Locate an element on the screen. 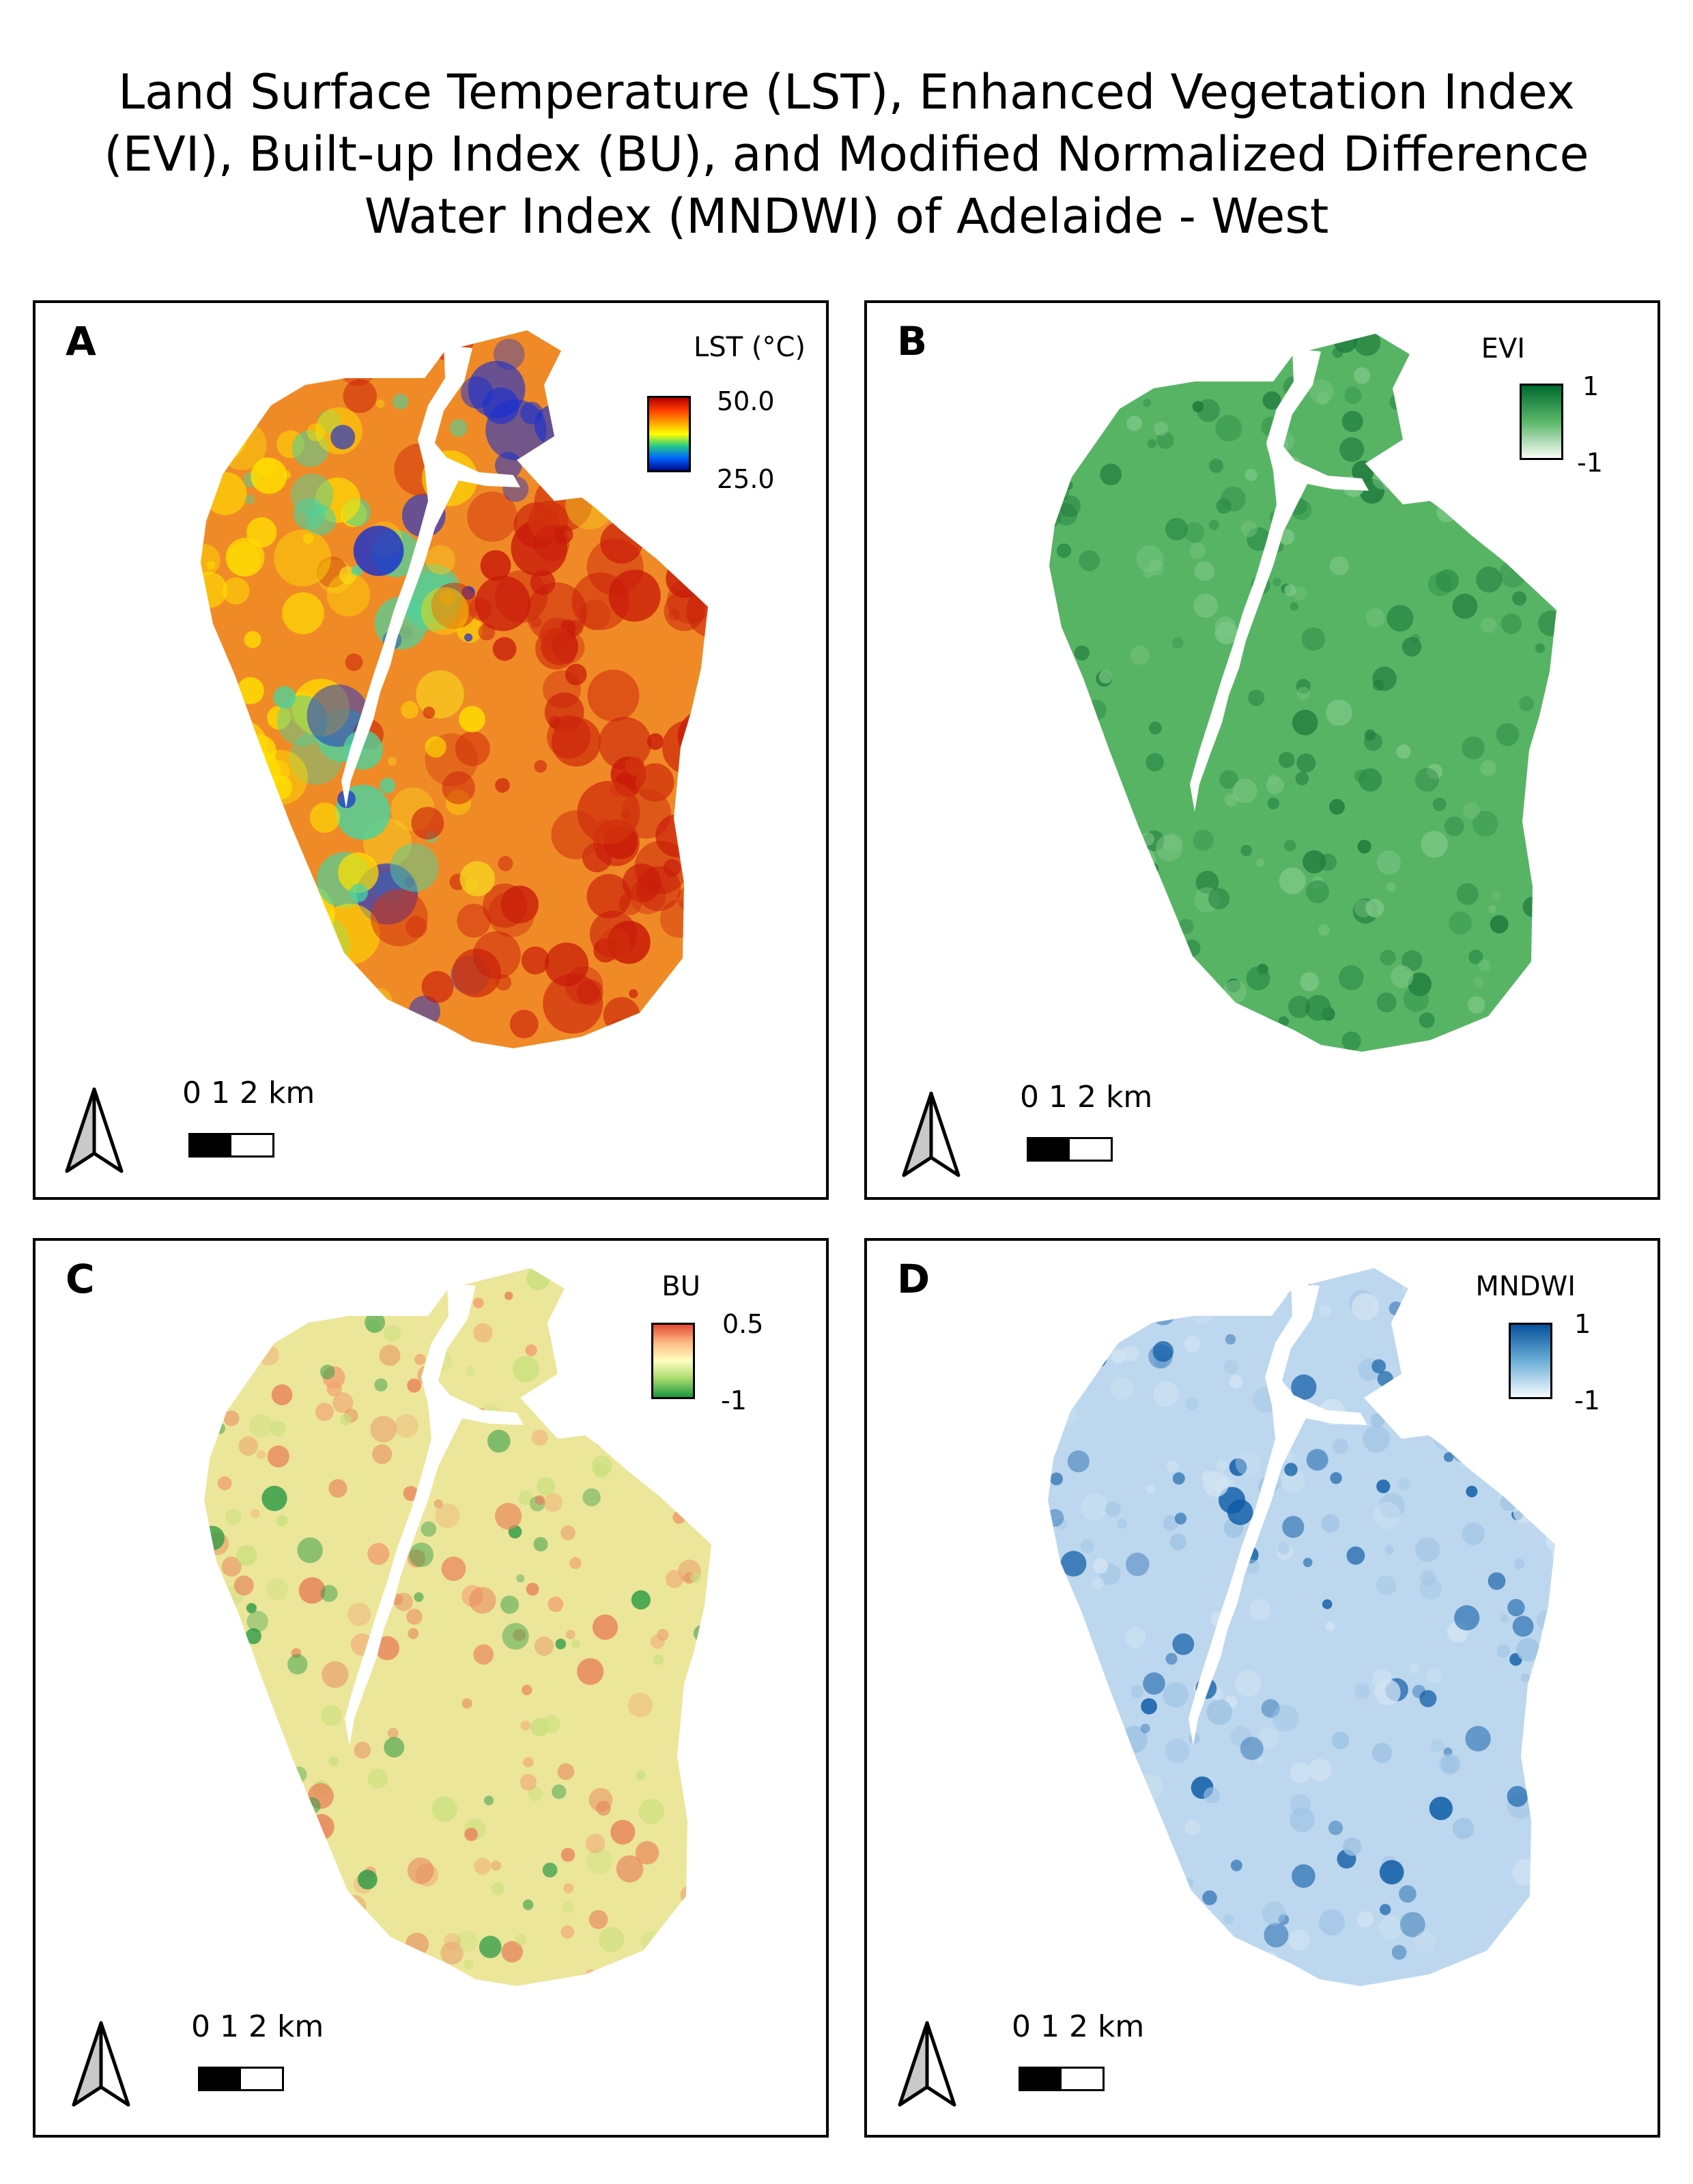 Image resolution: width=1693 pixels, height=2184 pixels. legend-title: LST (°C) is located at coordinates (750, 347).